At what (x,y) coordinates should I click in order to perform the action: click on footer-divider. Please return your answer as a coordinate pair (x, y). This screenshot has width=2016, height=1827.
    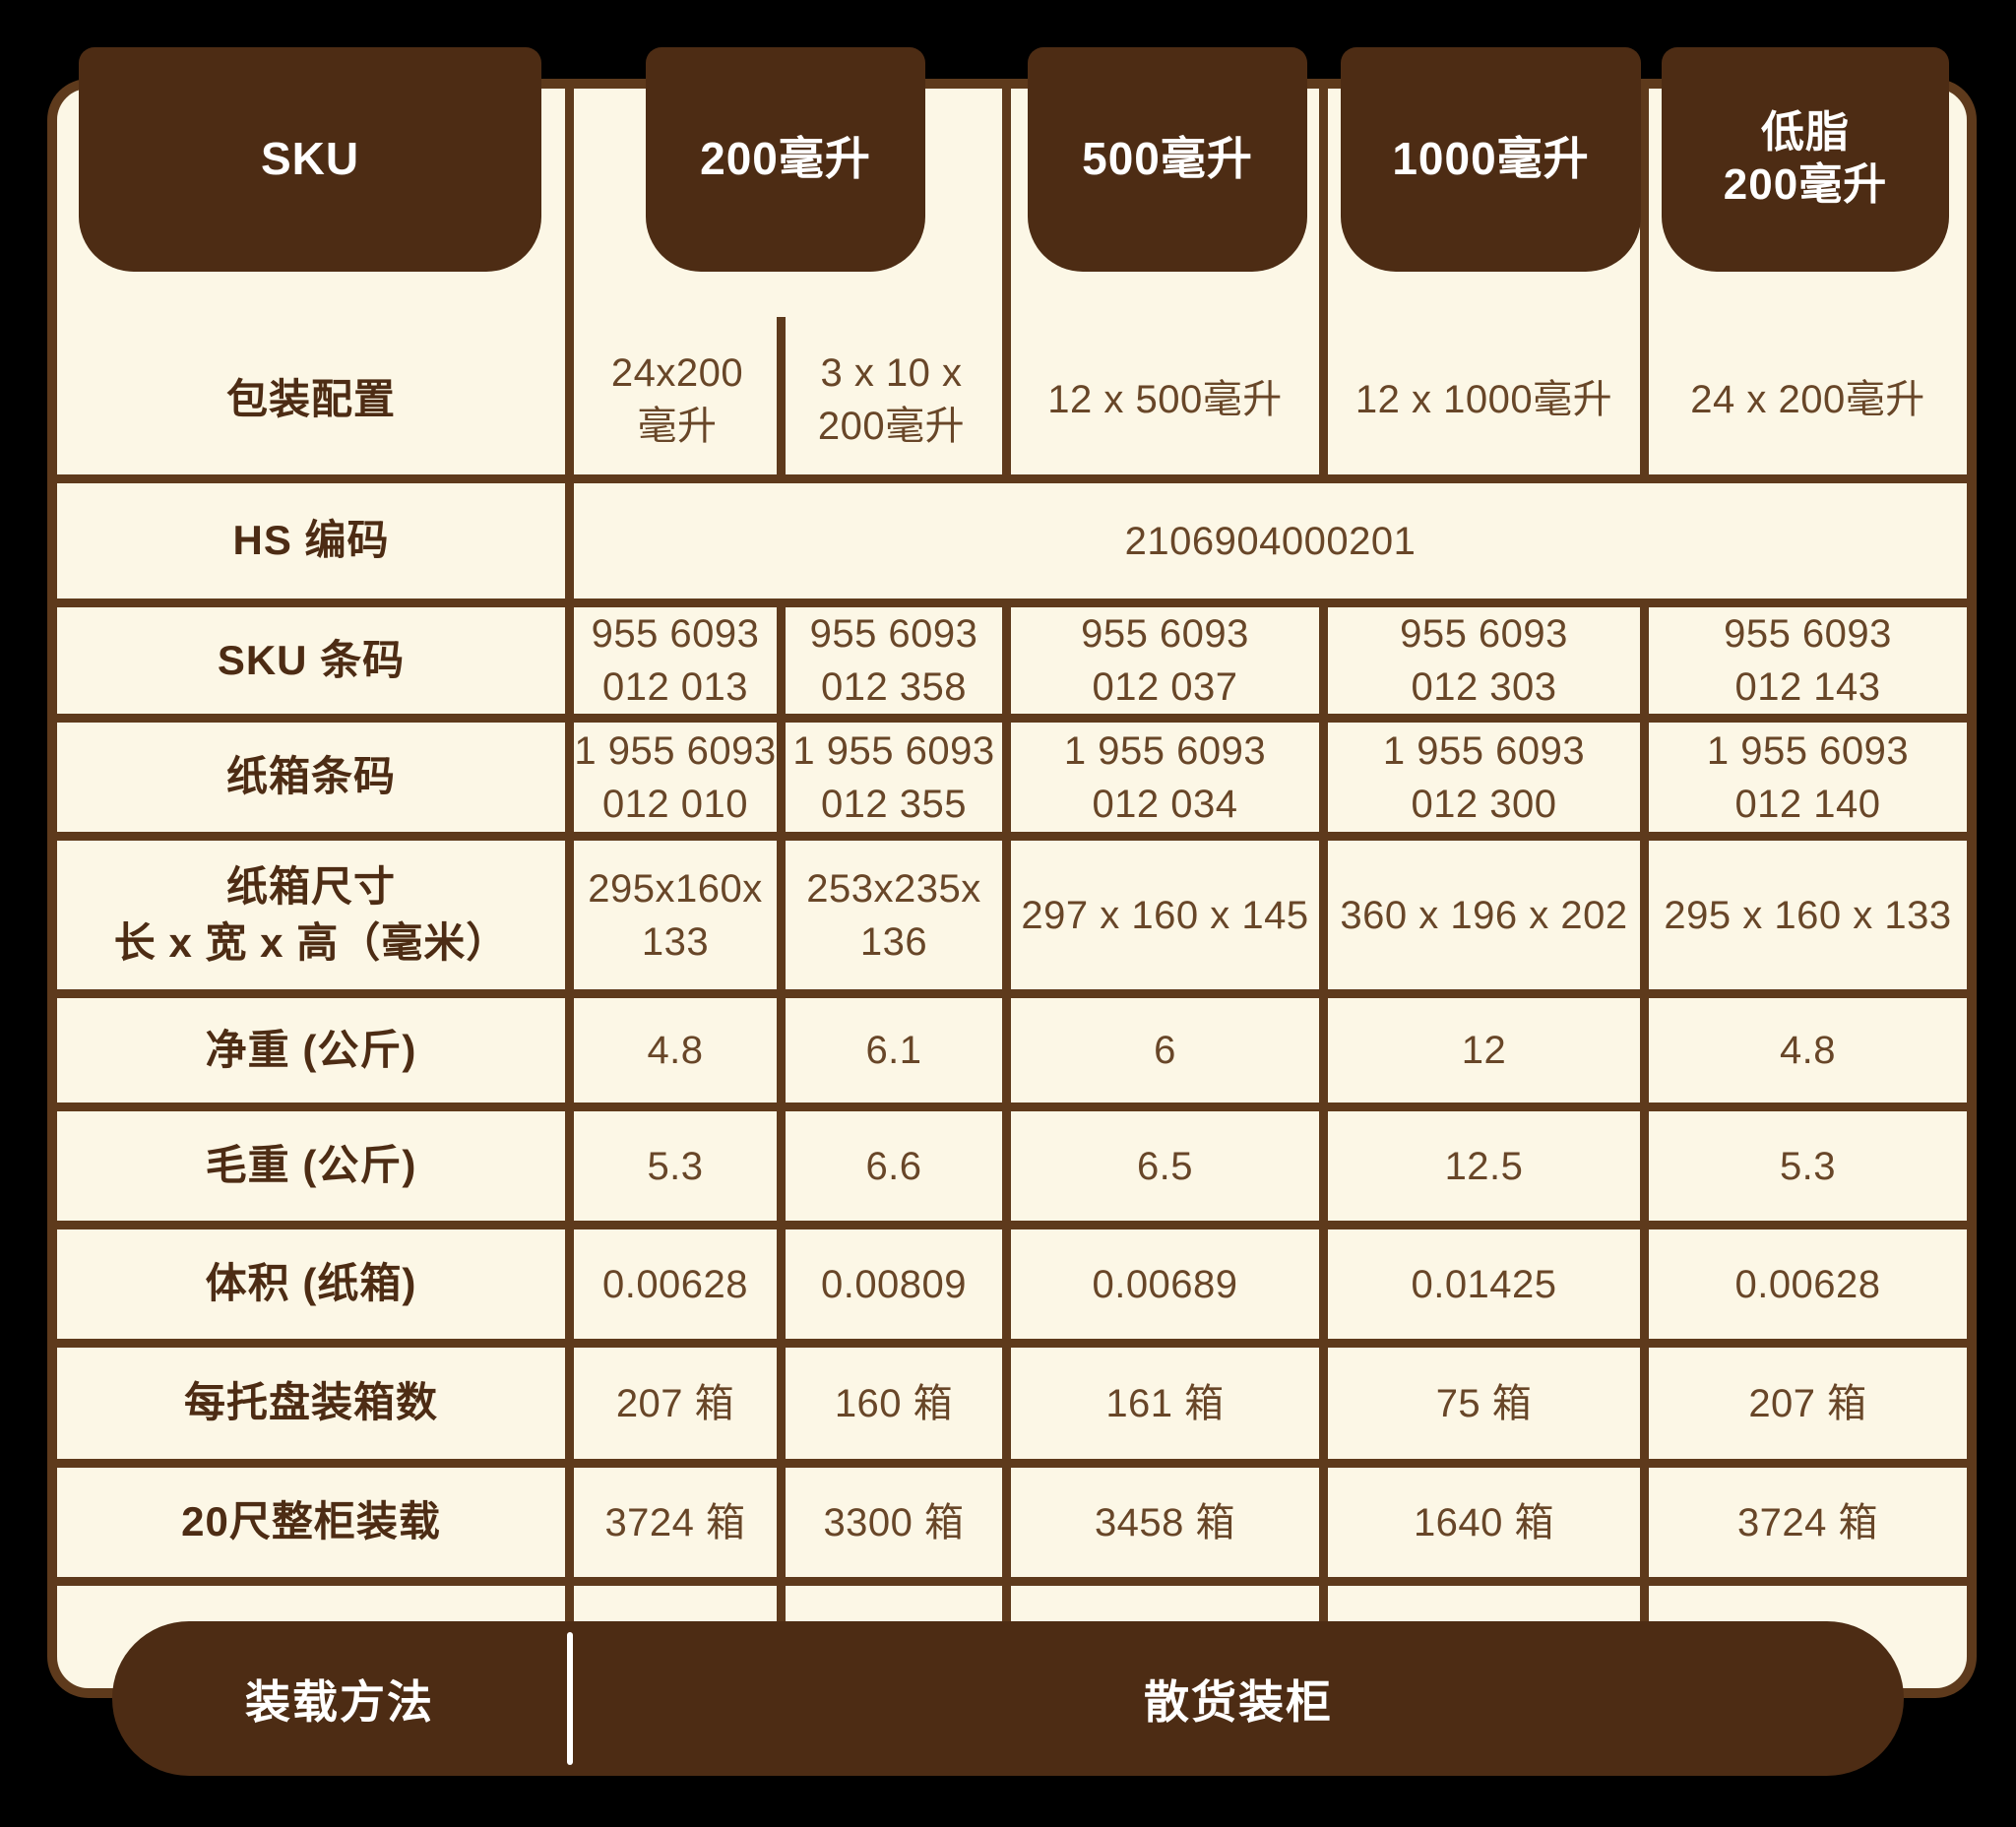
    Looking at the image, I should click on (570, 1698).